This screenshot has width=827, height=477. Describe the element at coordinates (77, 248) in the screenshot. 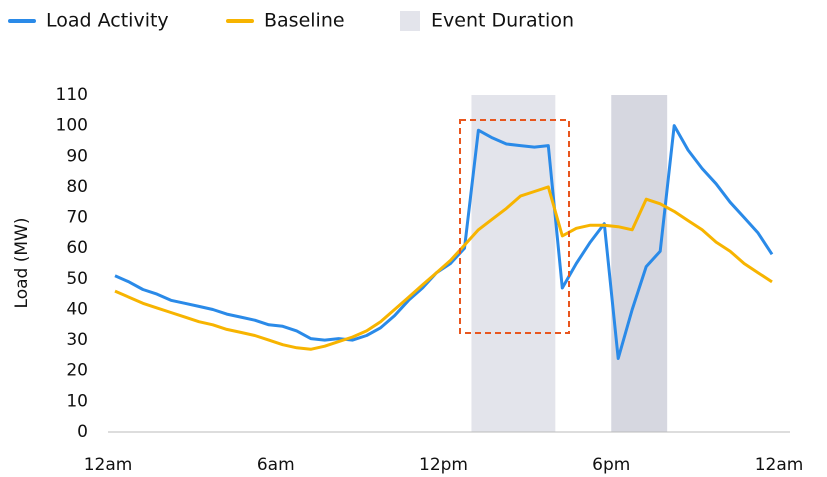

I see `y-tick-label: 60` at that location.